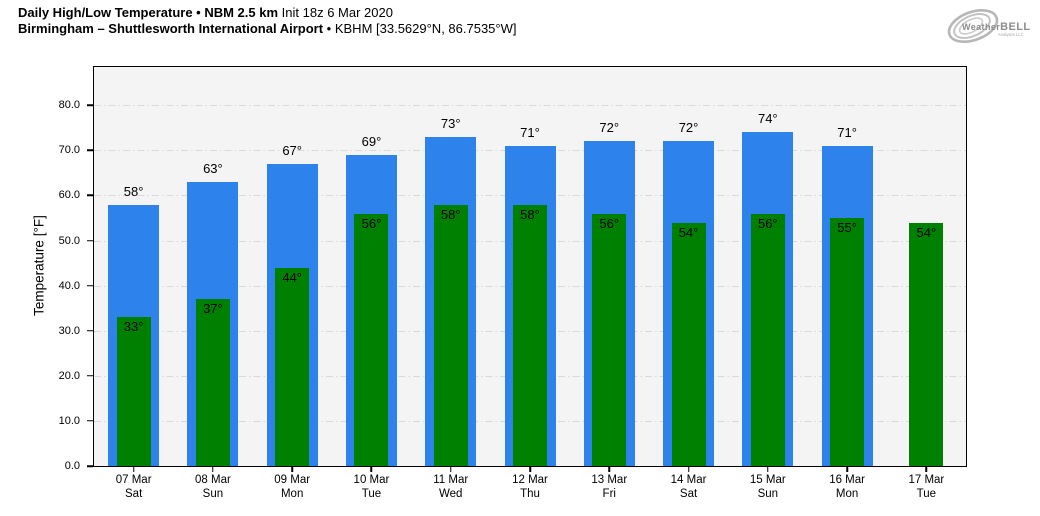 The height and width of the screenshot is (516, 1040). What do you see at coordinates (688, 480) in the screenshot?
I see `x-tick-date: 14 Mar` at bounding box center [688, 480].